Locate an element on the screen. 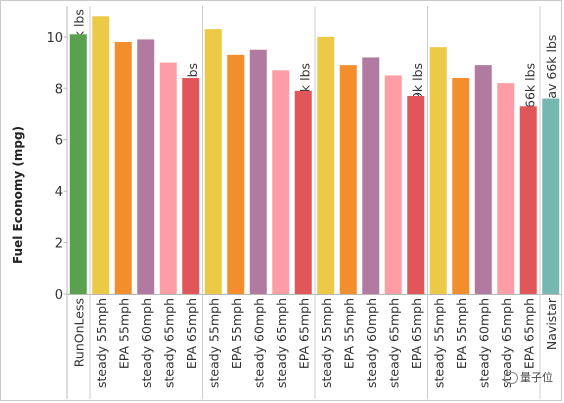 This screenshot has height=403, width=564. y-tick-label: 4 is located at coordinates (59, 192).